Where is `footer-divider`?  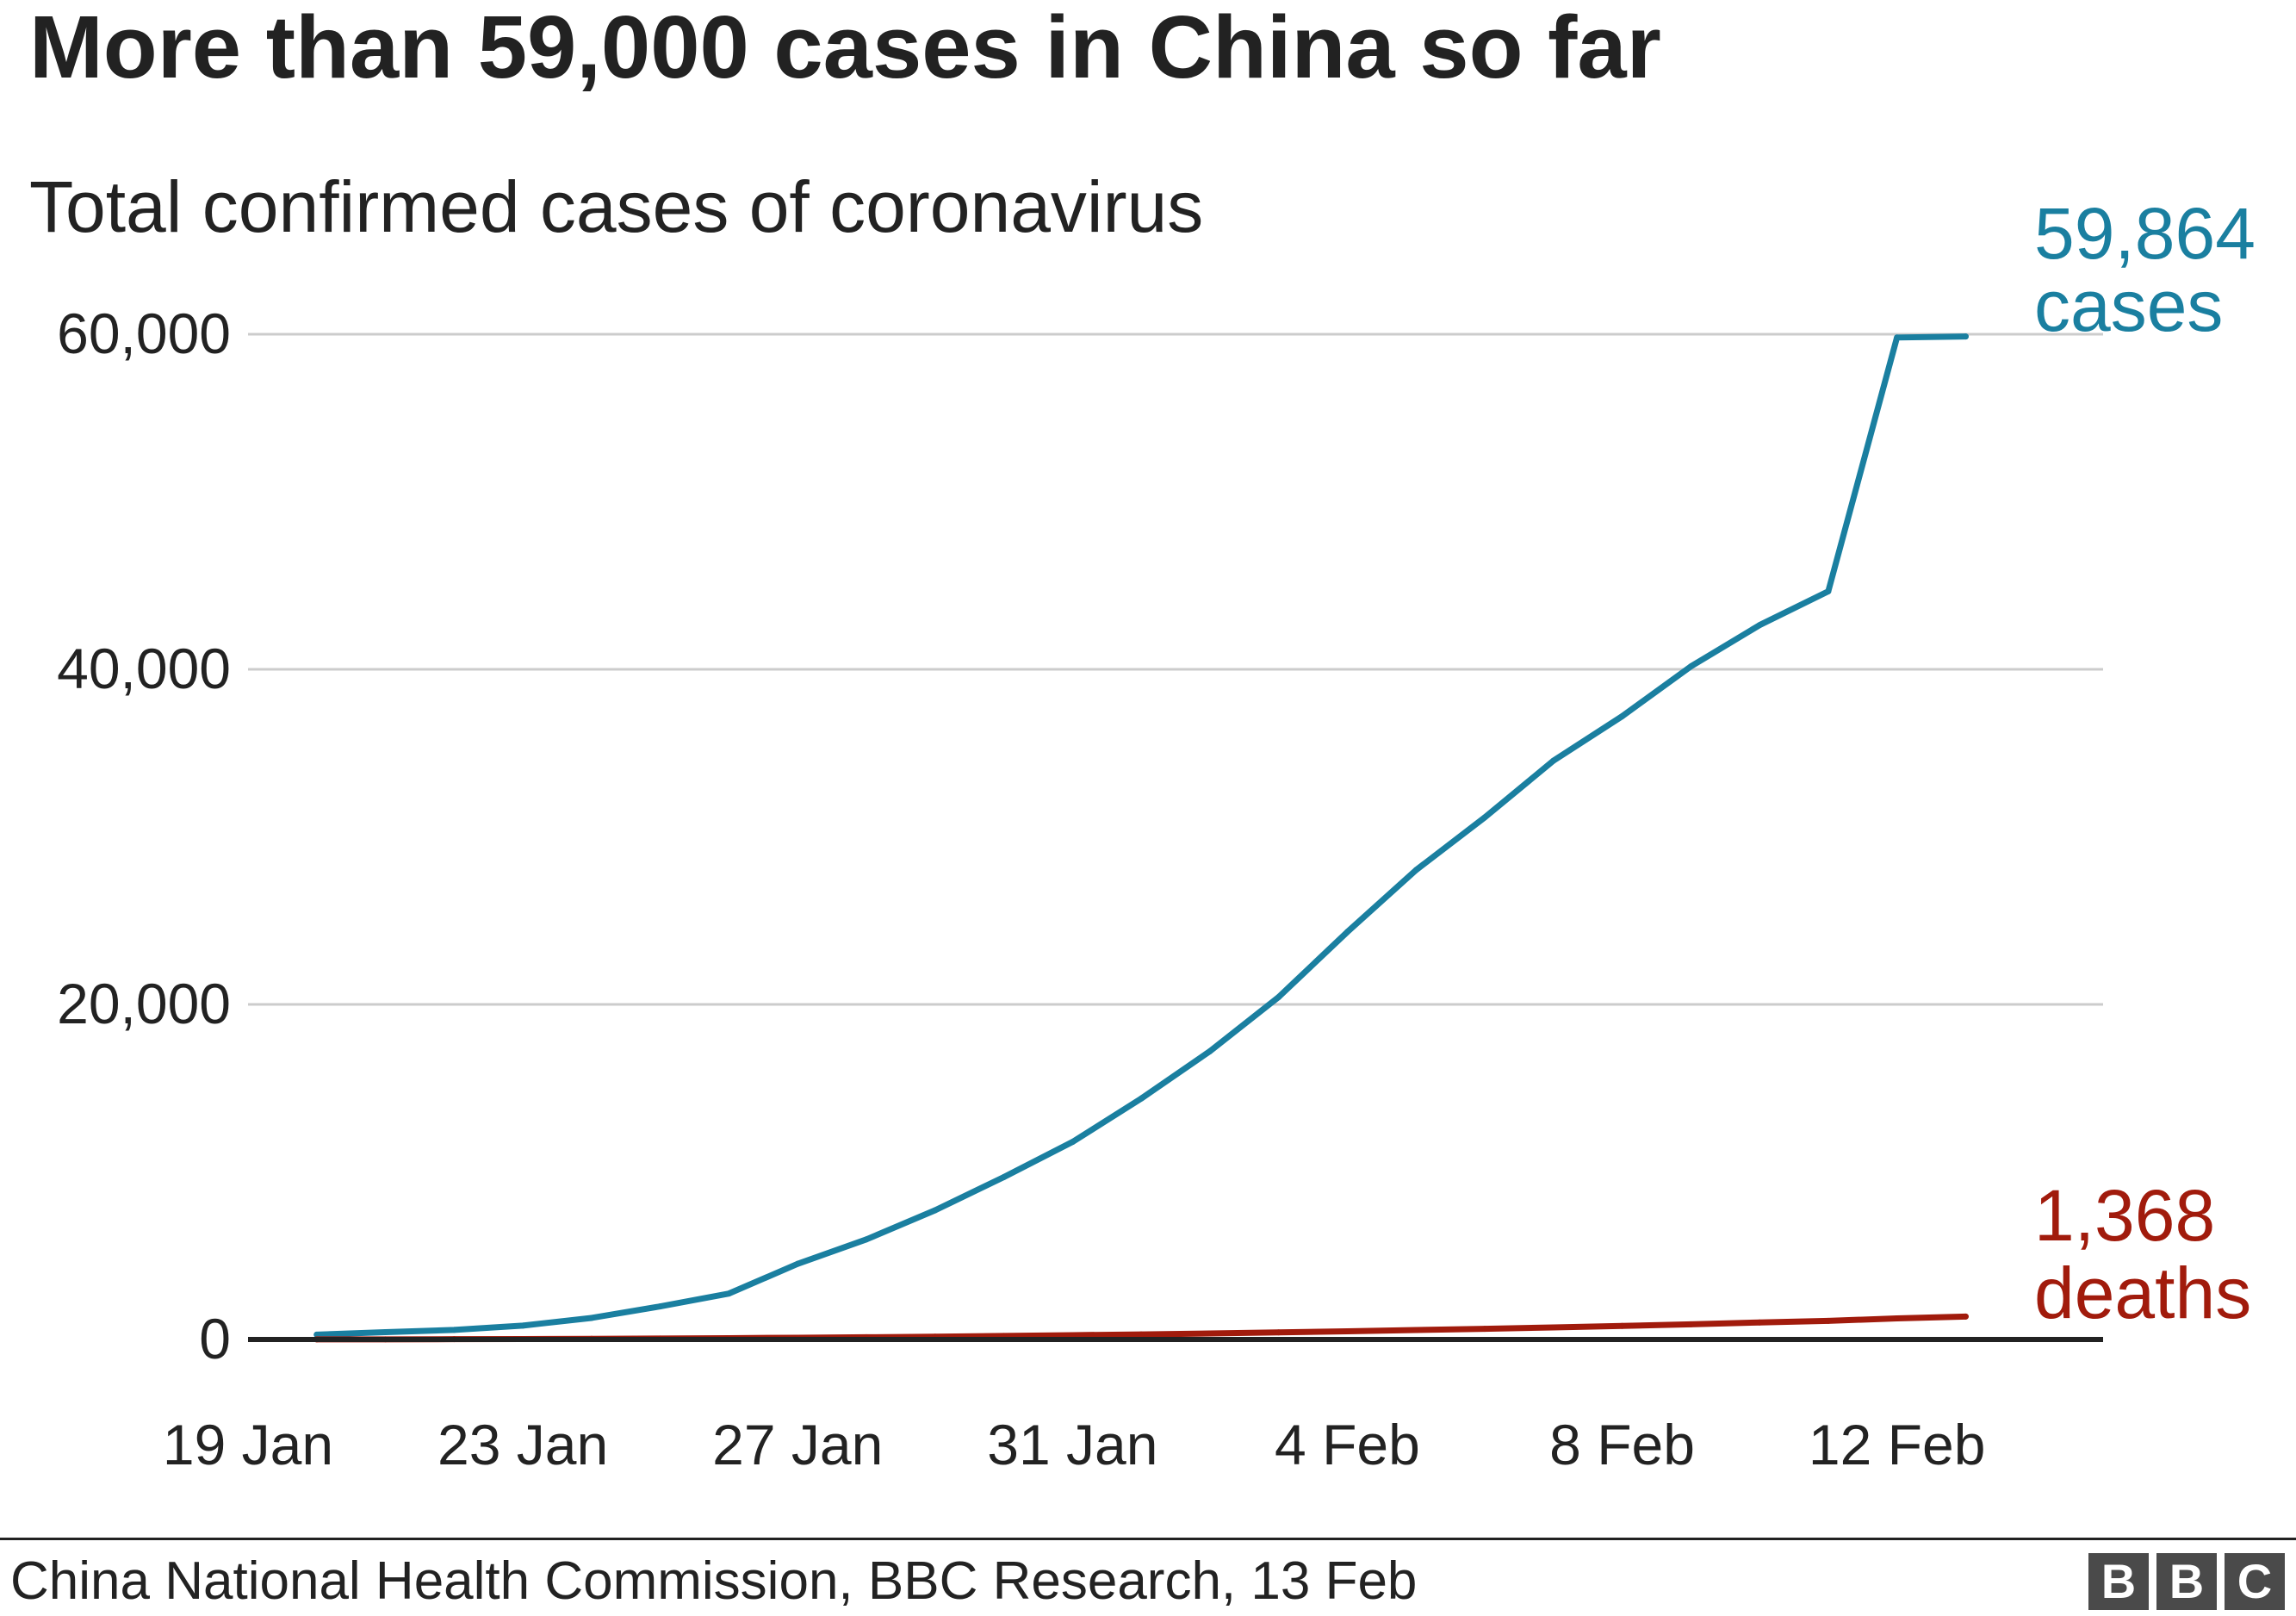 footer-divider is located at coordinates (1148, 1539).